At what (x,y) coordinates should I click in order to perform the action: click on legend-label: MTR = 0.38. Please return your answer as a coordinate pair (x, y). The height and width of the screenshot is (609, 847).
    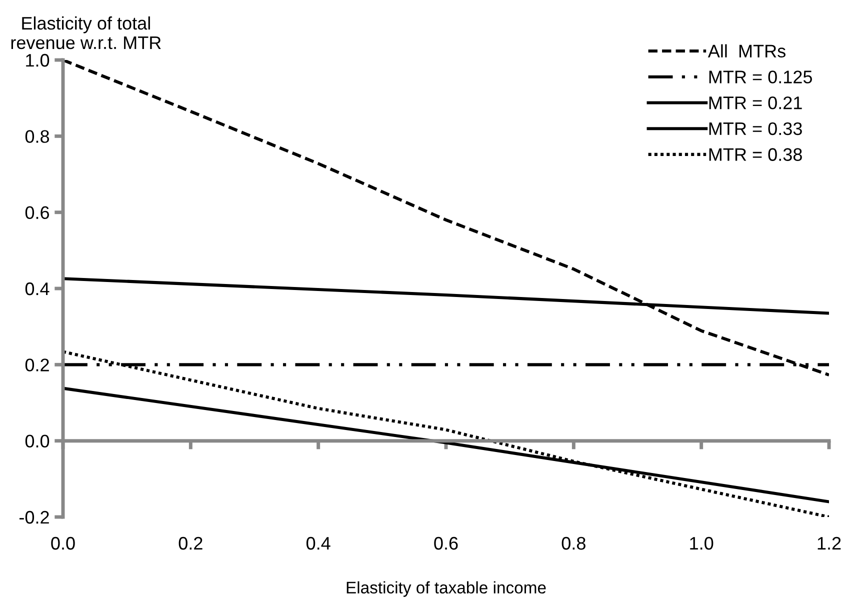
    Looking at the image, I should click on (755, 154).